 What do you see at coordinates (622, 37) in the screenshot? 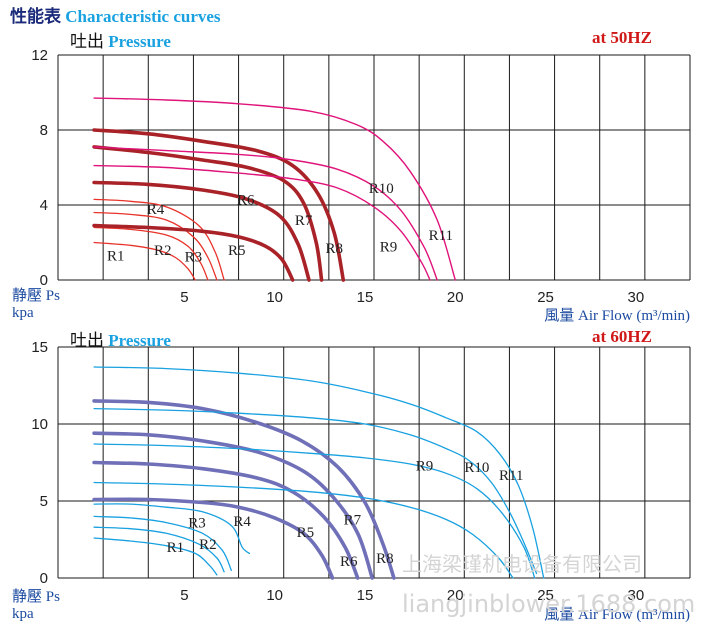
I see `frequency-label: at 50HZ` at bounding box center [622, 37].